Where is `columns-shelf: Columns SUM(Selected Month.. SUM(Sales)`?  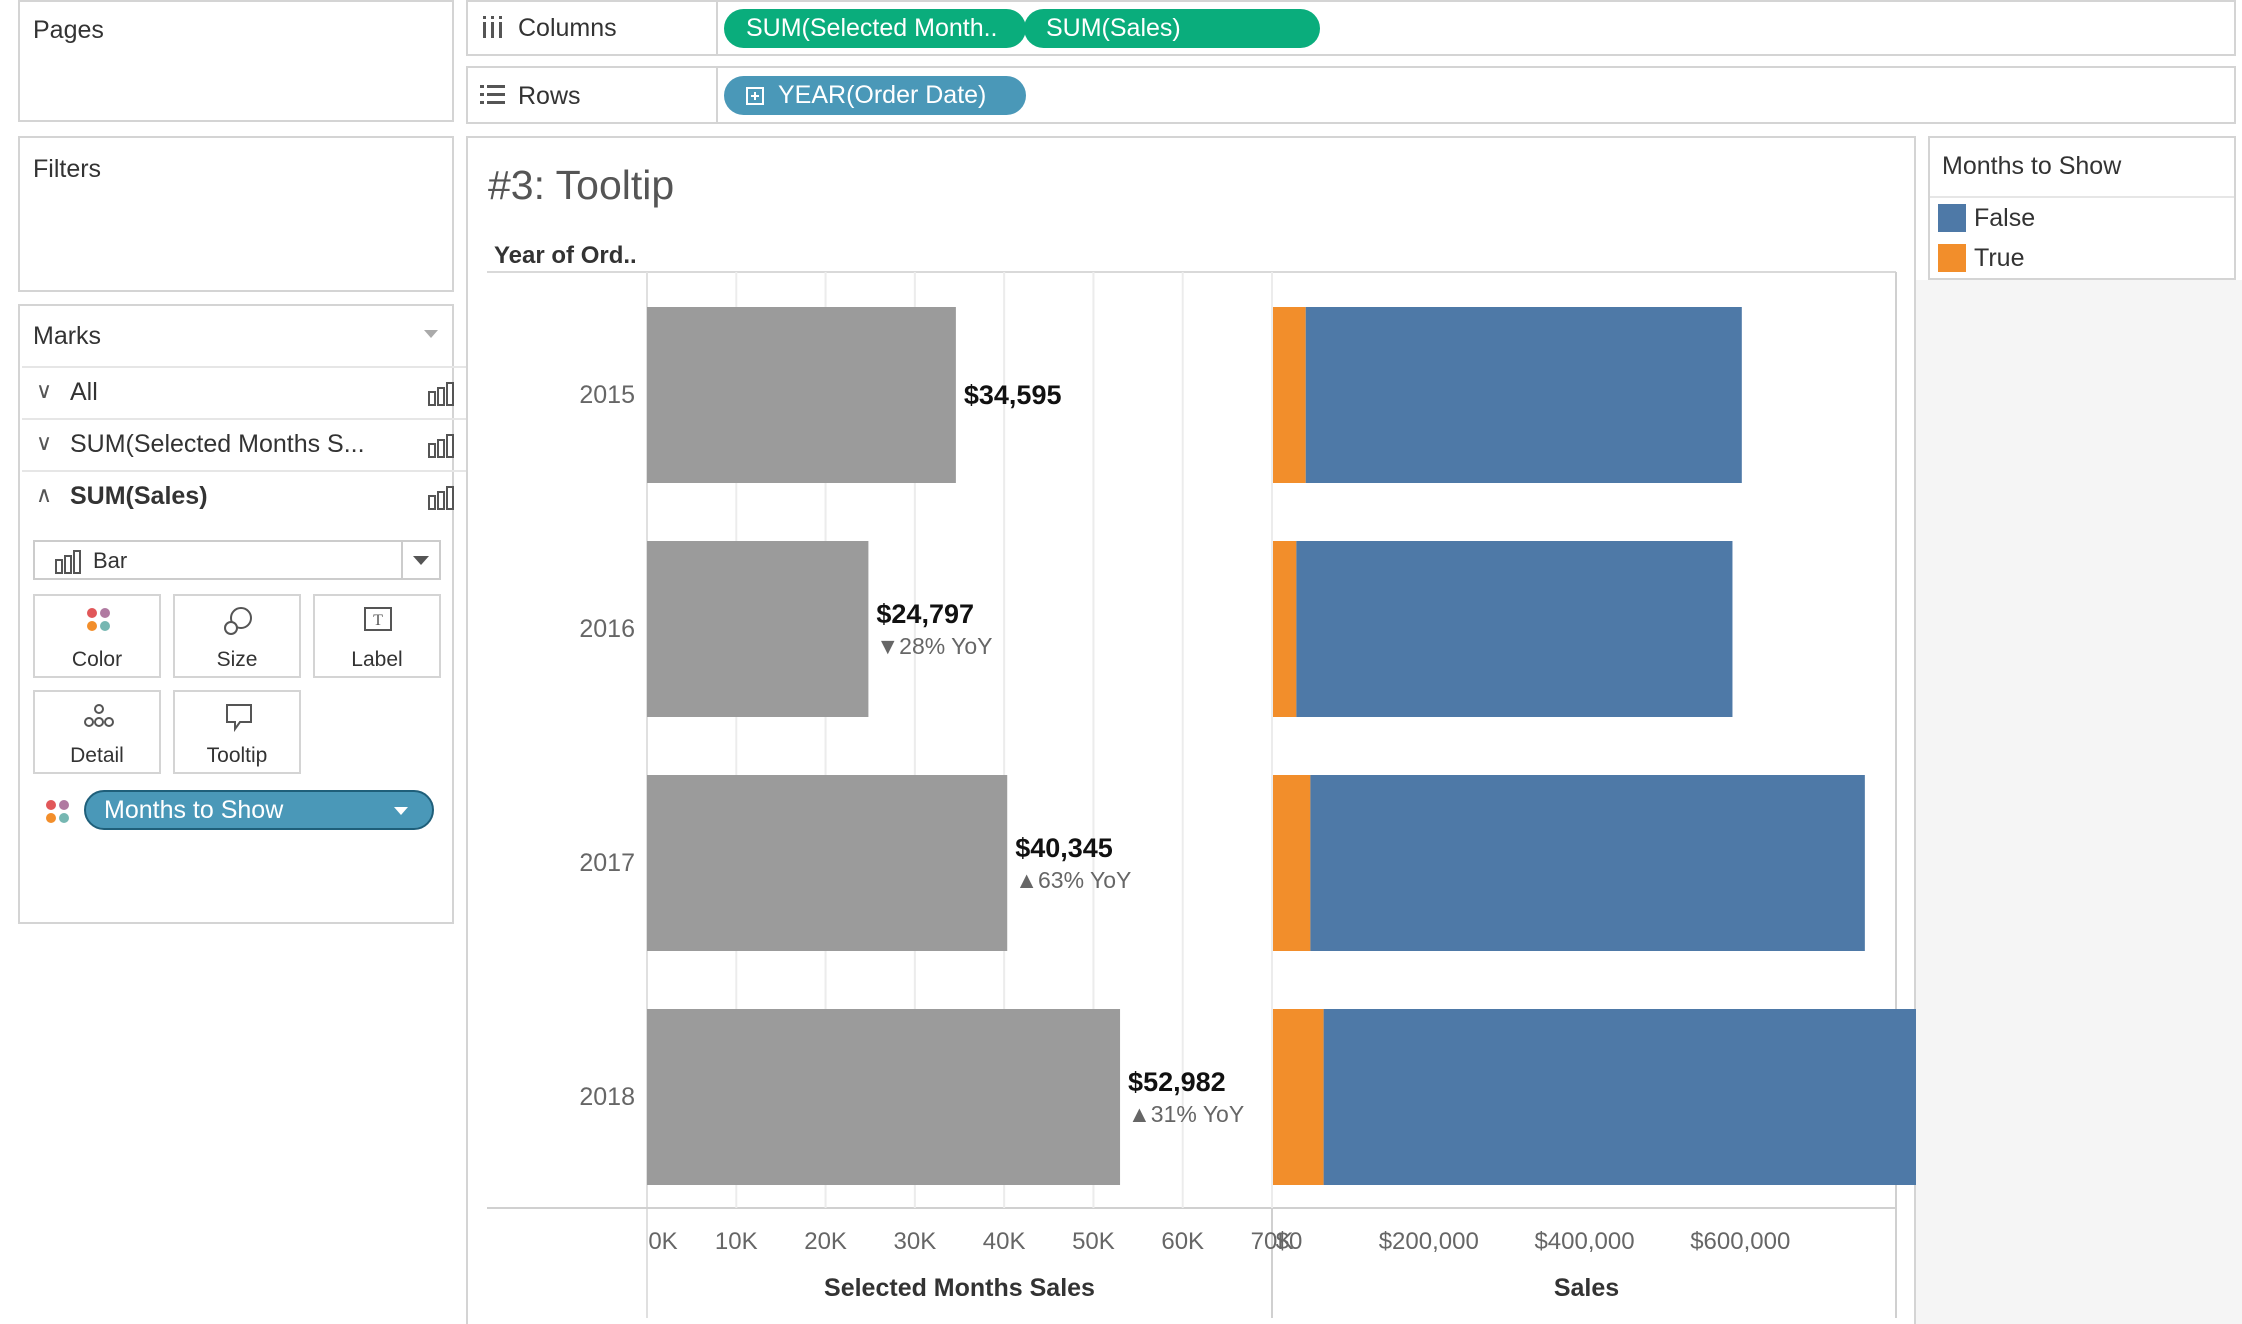
columns-shelf: Columns SUM(Selected Month.. SUM(Sales) is located at coordinates (1351, 28).